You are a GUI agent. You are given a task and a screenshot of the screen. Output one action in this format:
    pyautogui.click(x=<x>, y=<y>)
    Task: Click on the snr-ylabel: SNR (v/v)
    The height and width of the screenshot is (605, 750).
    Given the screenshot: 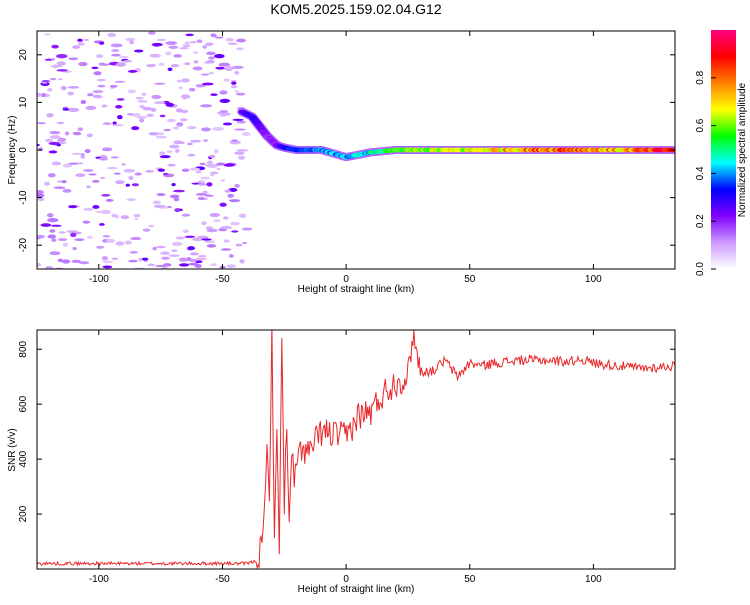 What is the action you would take?
    pyautogui.click(x=12, y=449)
    